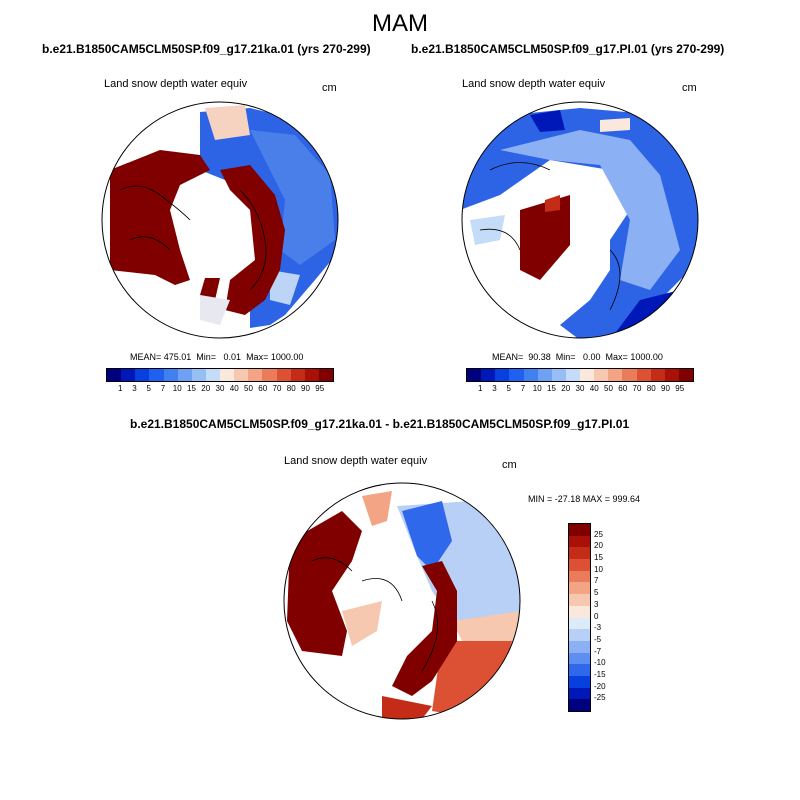  What do you see at coordinates (598, 534) in the screenshot?
I see `panel-3-colorbar-label: 25` at bounding box center [598, 534].